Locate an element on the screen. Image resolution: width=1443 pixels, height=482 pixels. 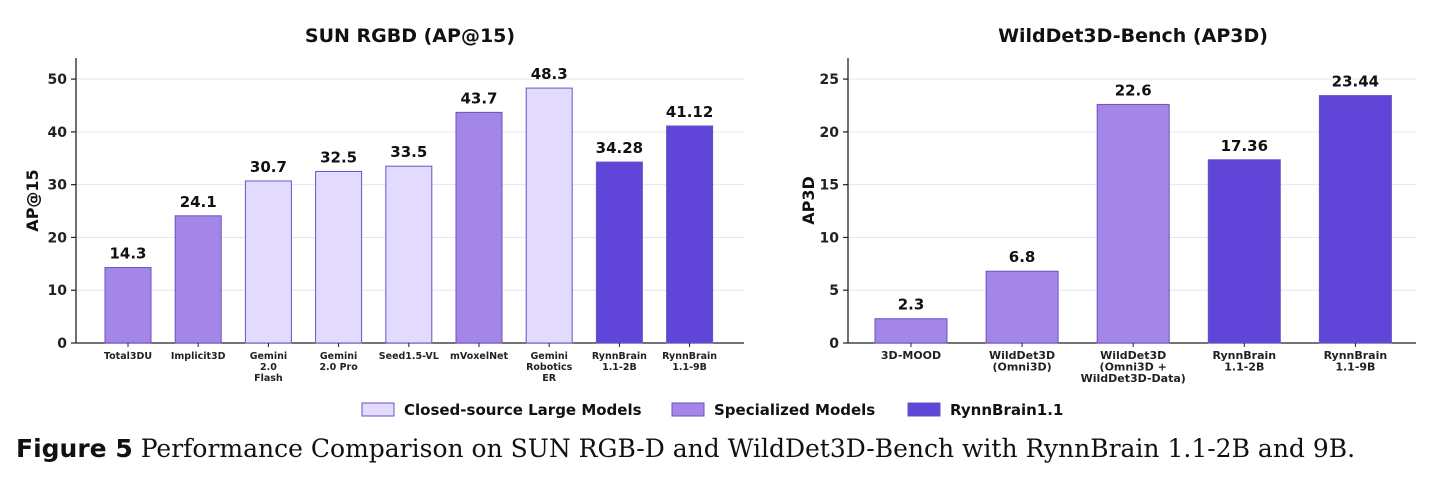
legend-swatch-specialized is located at coordinates (688, 409).